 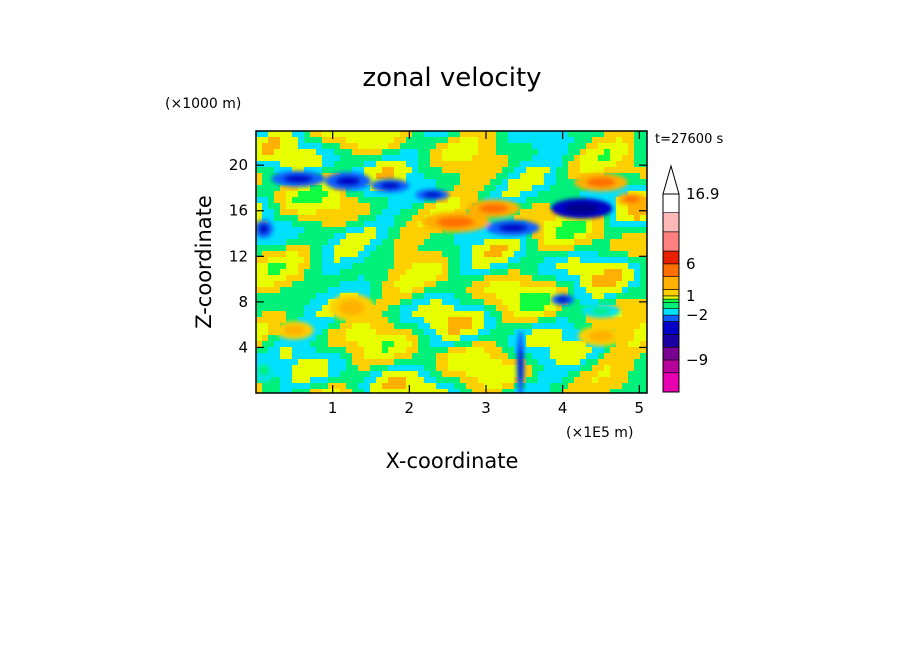 I want to click on colorbar-label: −2, so click(x=697, y=315).